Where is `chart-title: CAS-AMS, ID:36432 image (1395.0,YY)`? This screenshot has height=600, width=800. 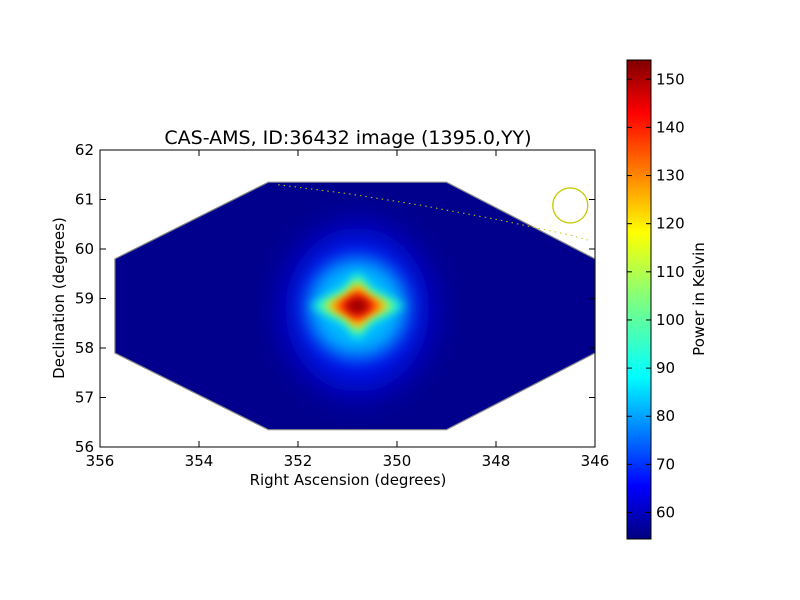 chart-title: CAS-AMS, ID:36432 image (1395.0,YY) is located at coordinates (347, 138).